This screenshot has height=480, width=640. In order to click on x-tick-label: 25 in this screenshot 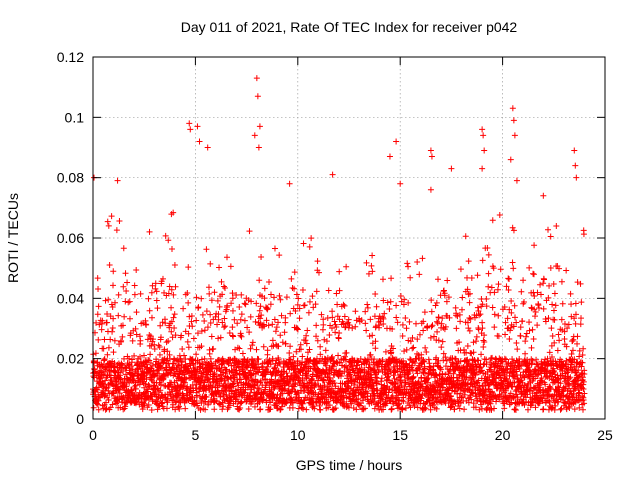, I will do `click(605, 435)`.